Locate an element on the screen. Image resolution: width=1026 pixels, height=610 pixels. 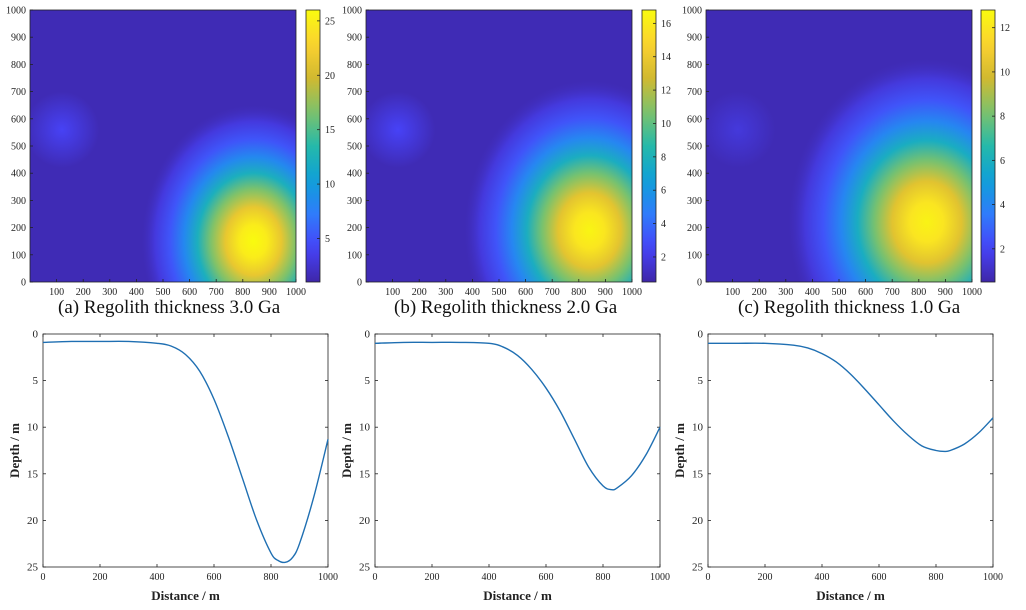
y-tick-label: 300 is located at coordinates (354, 201).